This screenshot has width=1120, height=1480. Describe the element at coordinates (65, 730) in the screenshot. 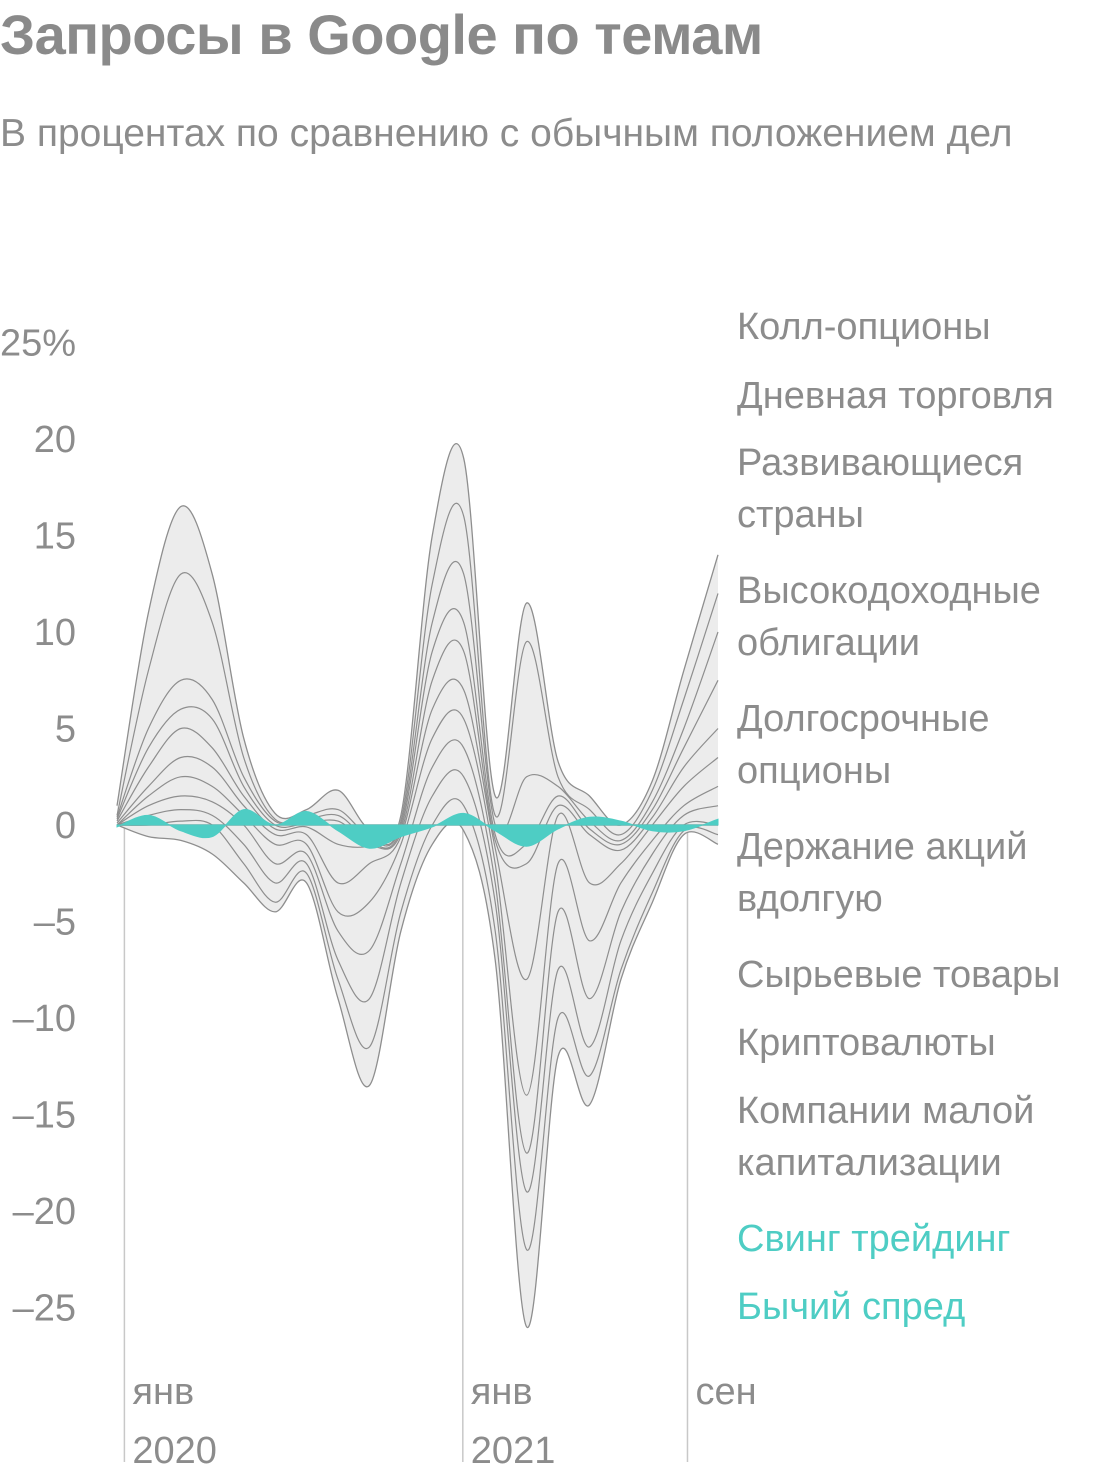

I see `y-tick-label: 5` at that location.